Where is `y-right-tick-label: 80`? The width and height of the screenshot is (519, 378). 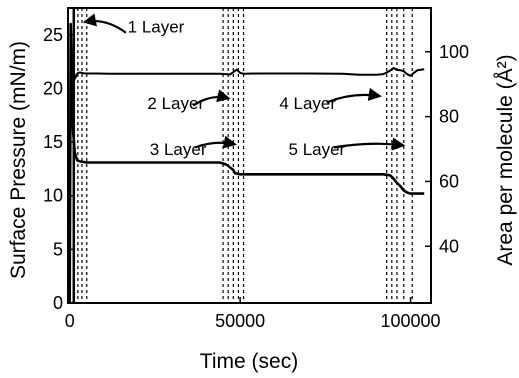
y-right-tick-label: 80 is located at coordinates (449, 117).